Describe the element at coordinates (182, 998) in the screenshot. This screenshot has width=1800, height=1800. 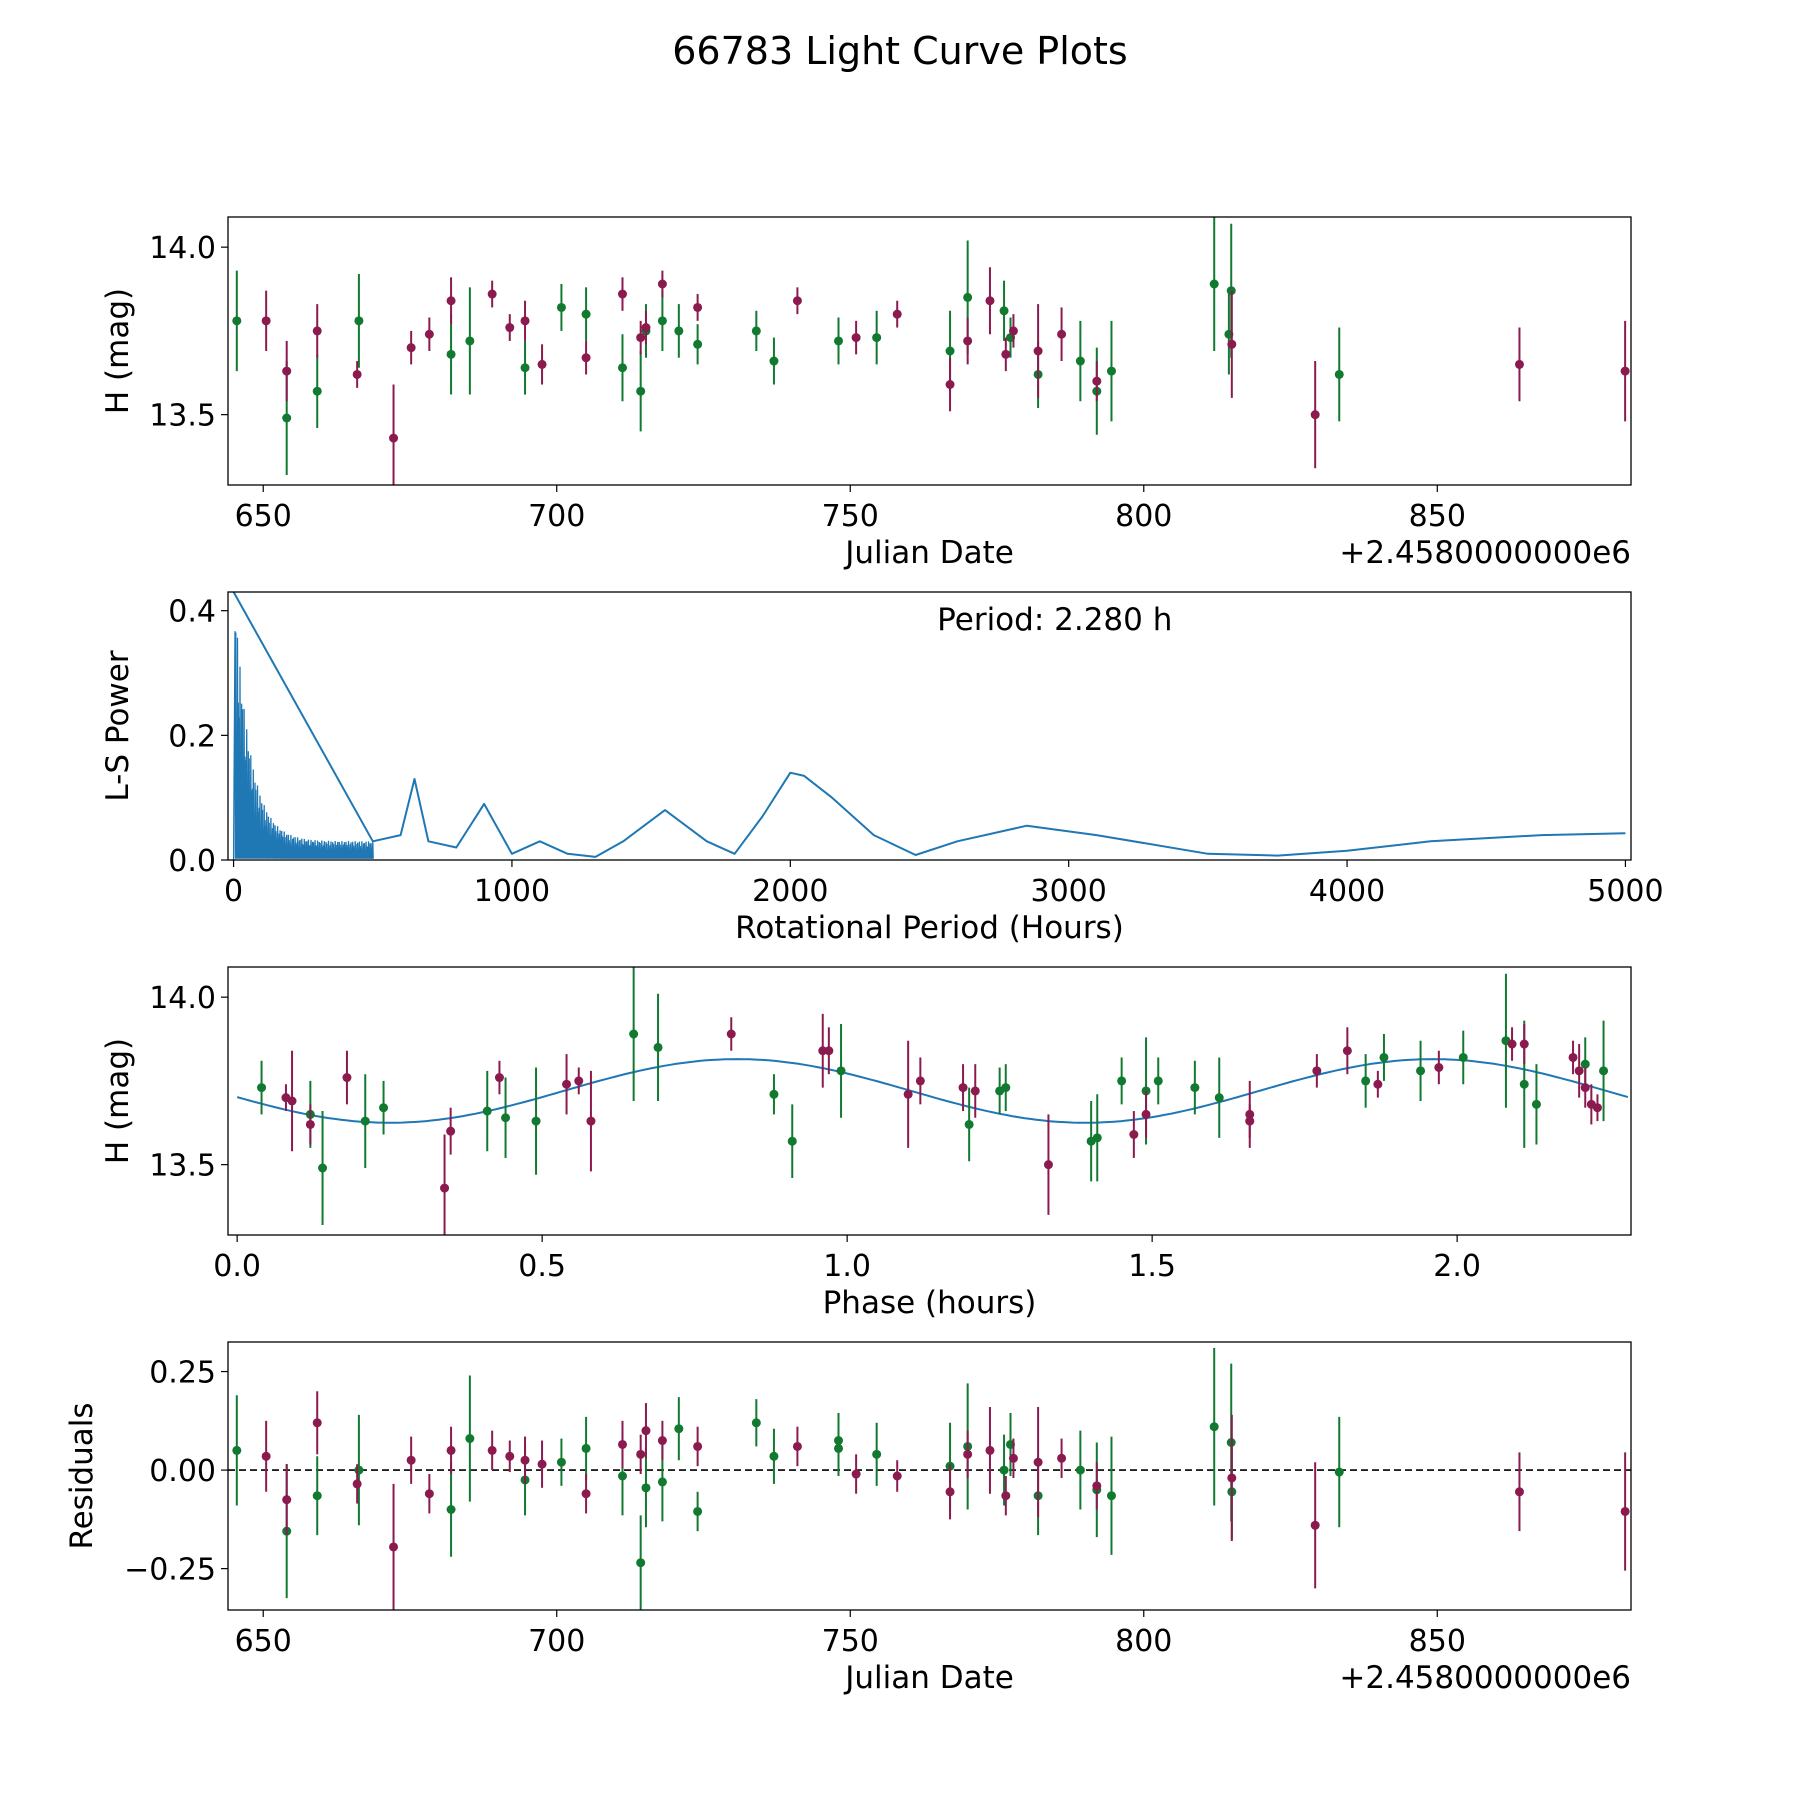
I see `y-tick-label: 14.0` at that location.